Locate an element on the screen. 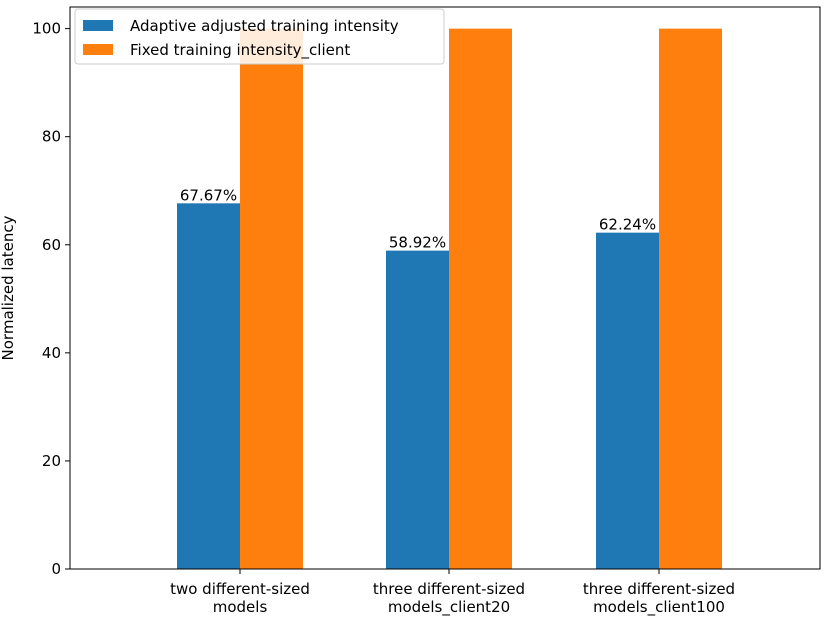  y-tick-label: 100 is located at coordinates (46, 29).